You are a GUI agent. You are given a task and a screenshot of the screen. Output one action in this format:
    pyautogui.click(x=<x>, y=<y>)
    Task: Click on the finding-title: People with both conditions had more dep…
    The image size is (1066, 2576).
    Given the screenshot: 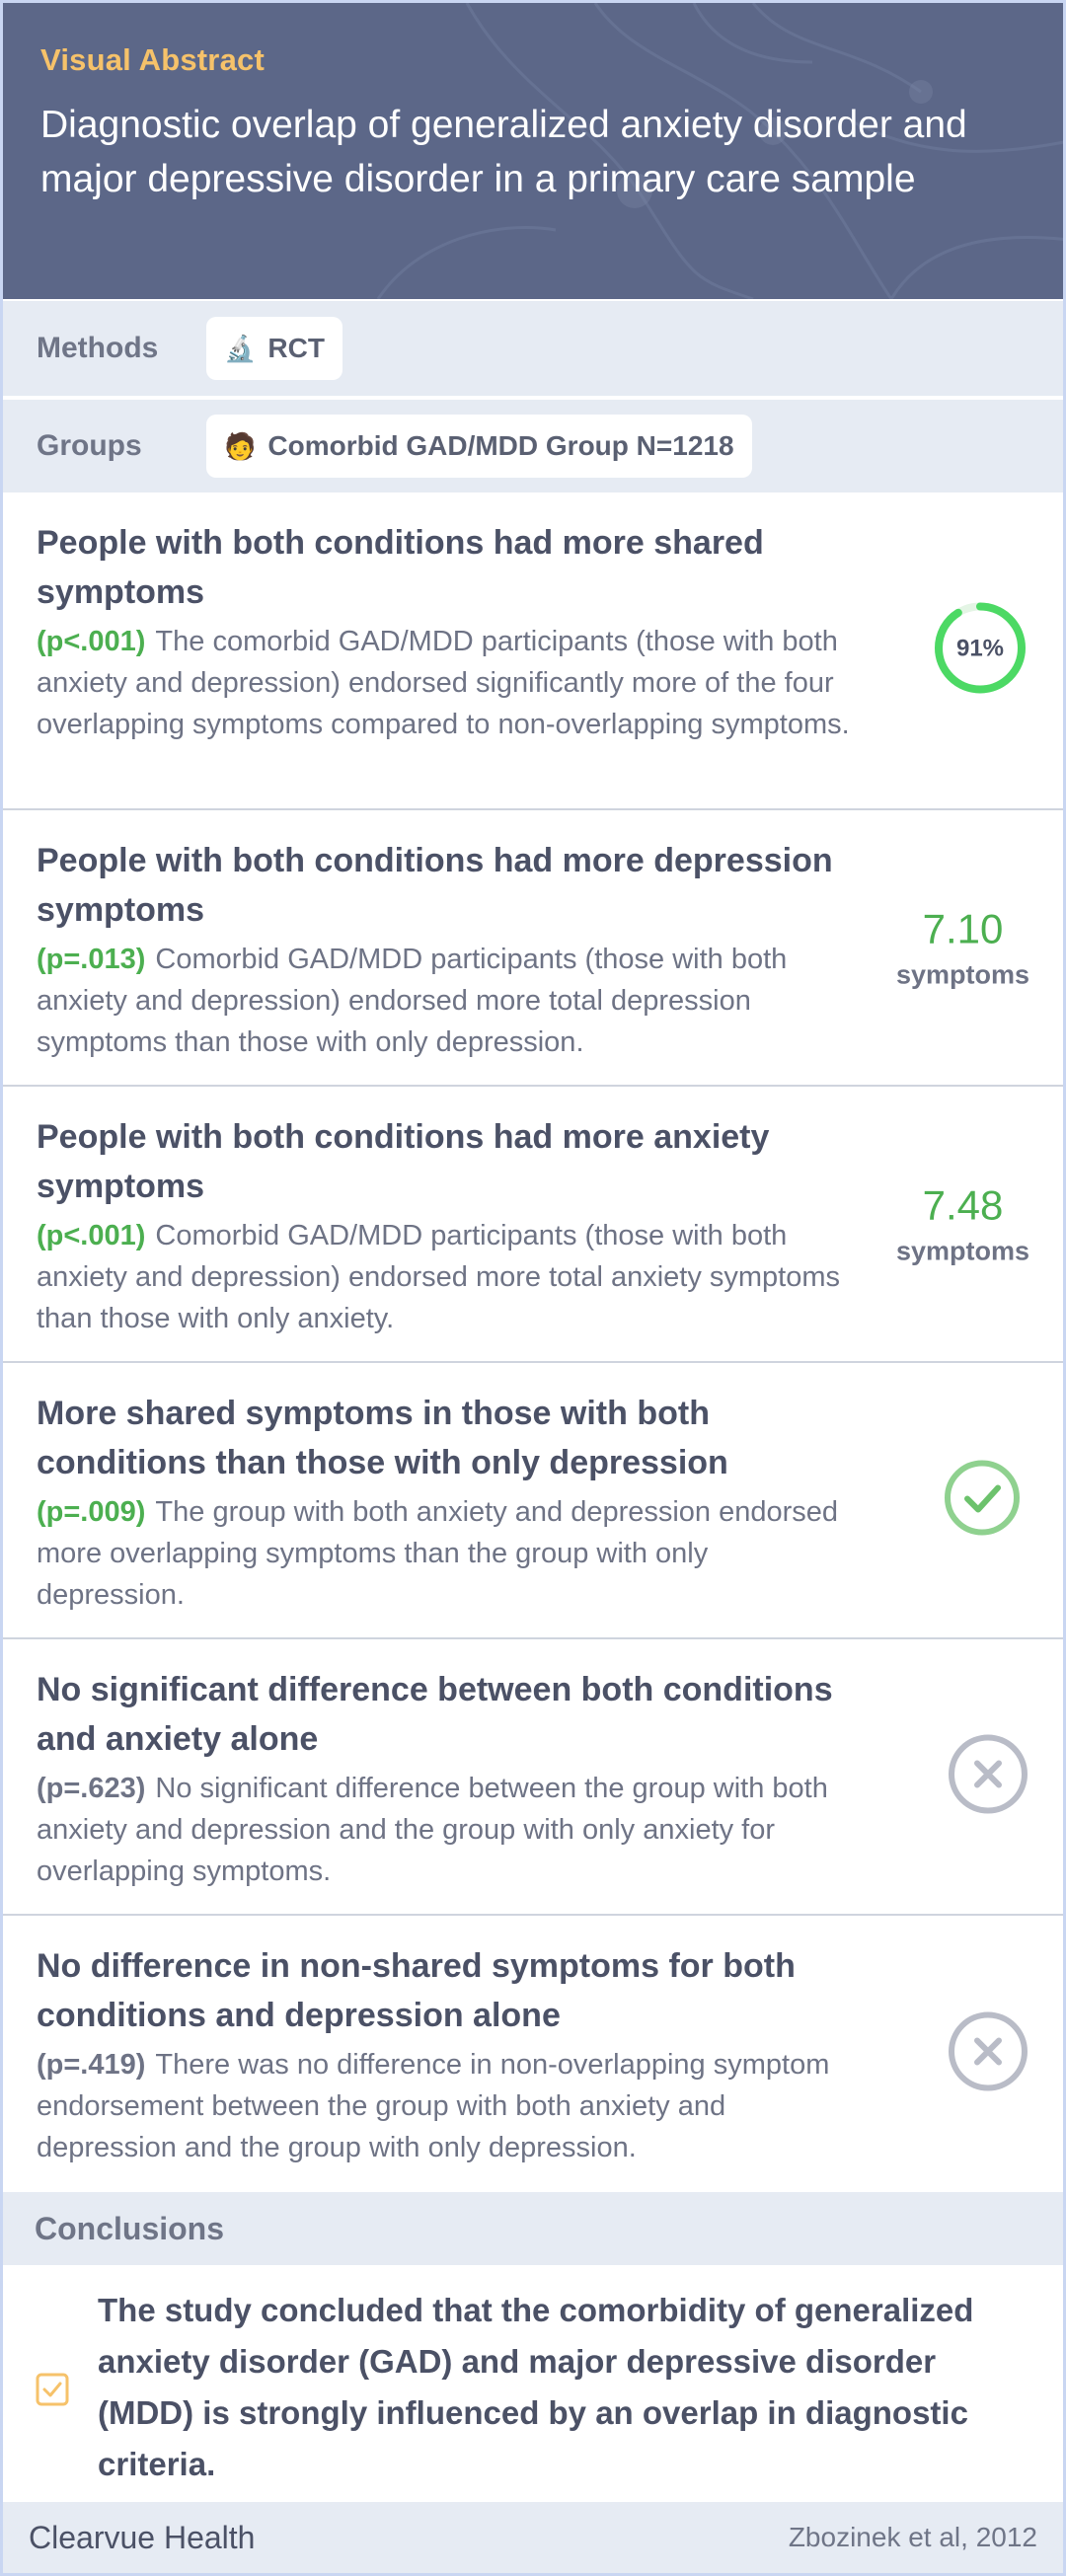 What is the action you would take?
    pyautogui.click(x=435, y=885)
    